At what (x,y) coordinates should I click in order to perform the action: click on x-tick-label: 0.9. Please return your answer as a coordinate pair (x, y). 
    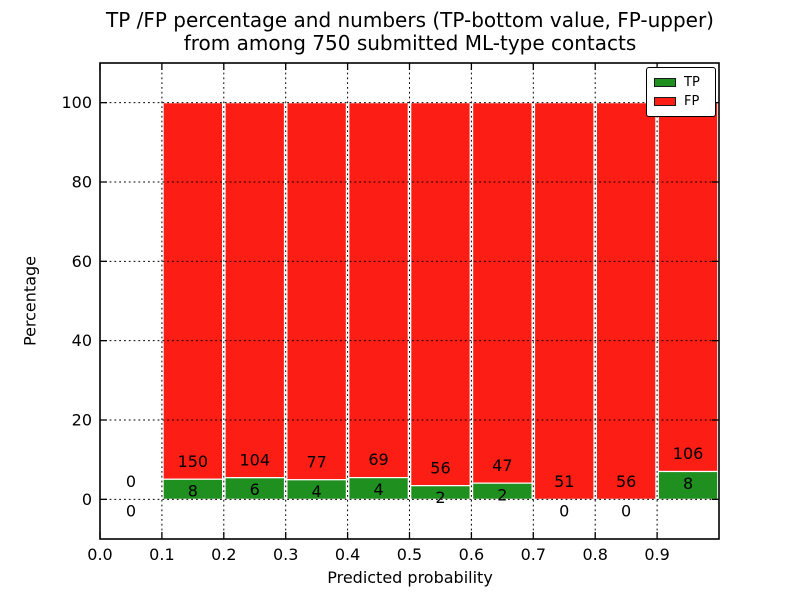
    Looking at the image, I should click on (656, 554).